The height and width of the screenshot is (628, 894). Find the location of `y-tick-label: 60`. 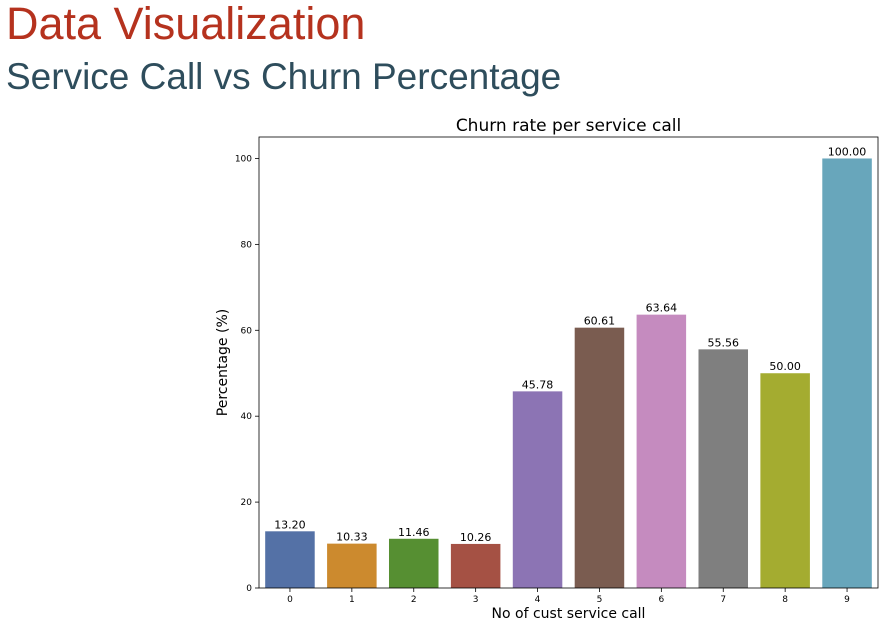

y-tick-label: 60 is located at coordinates (247, 331).